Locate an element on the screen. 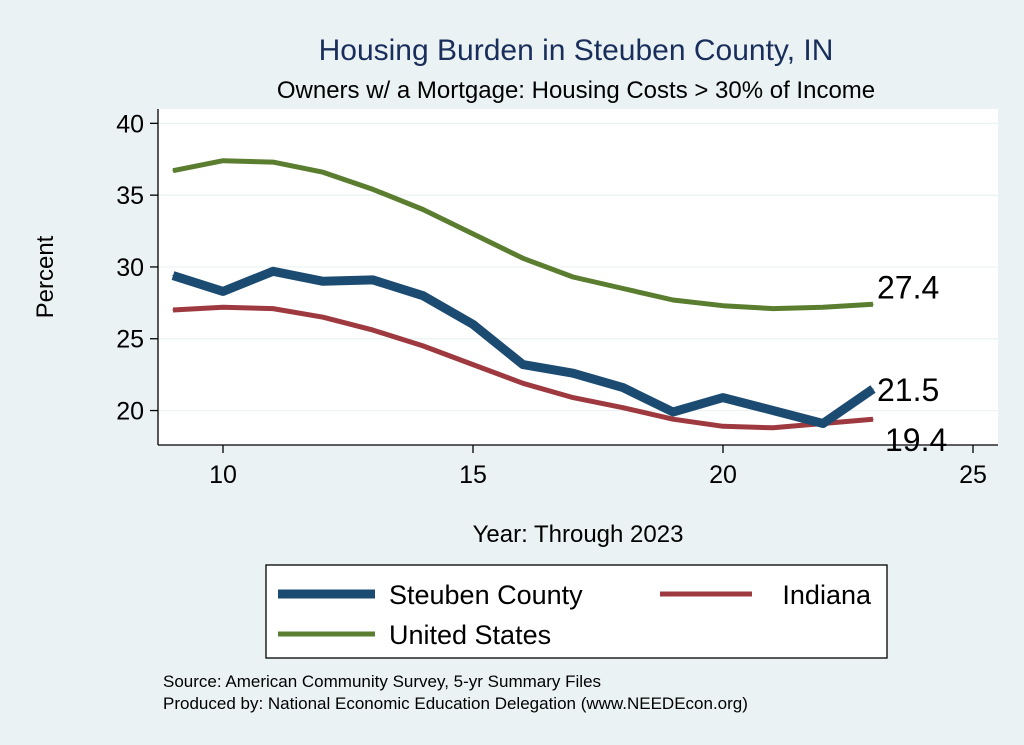 This screenshot has height=745, width=1024. x-tick-label: 20 is located at coordinates (723, 475).